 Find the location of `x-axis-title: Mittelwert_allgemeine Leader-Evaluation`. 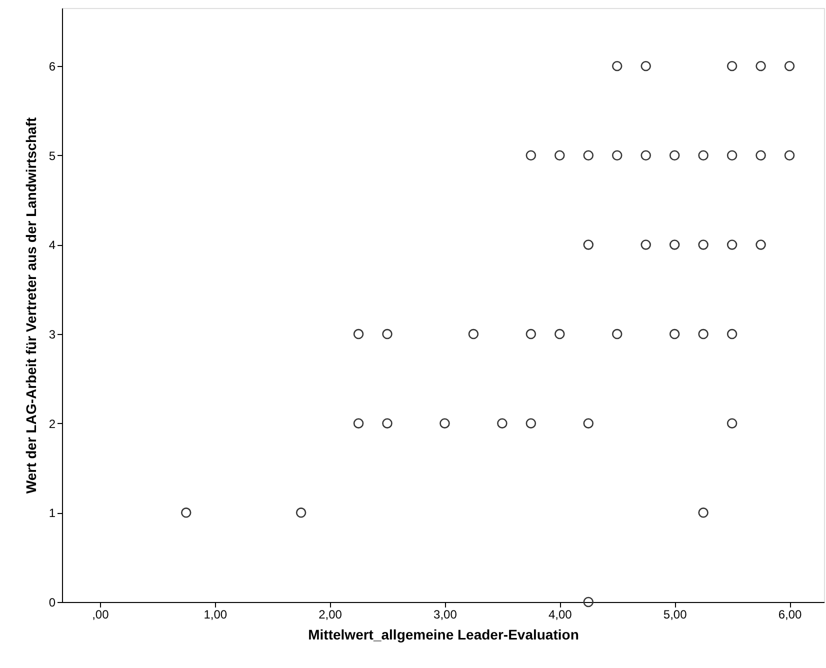

x-axis-title: Mittelwert_allgemeine Leader-Evaluation is located at coordinates (443, 634).